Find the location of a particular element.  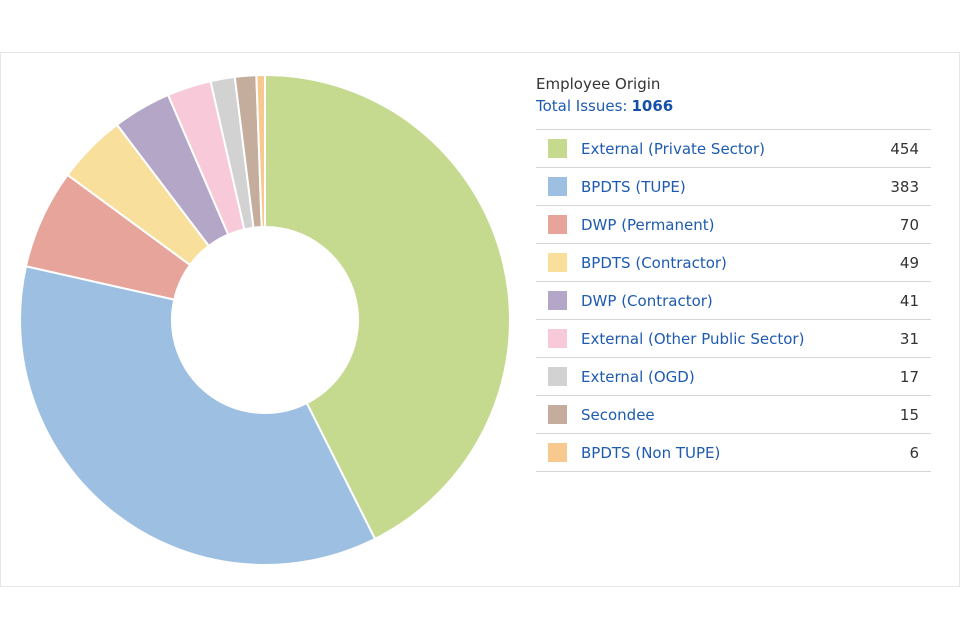

legend-value: 70 is located at coordinates (909, 224).